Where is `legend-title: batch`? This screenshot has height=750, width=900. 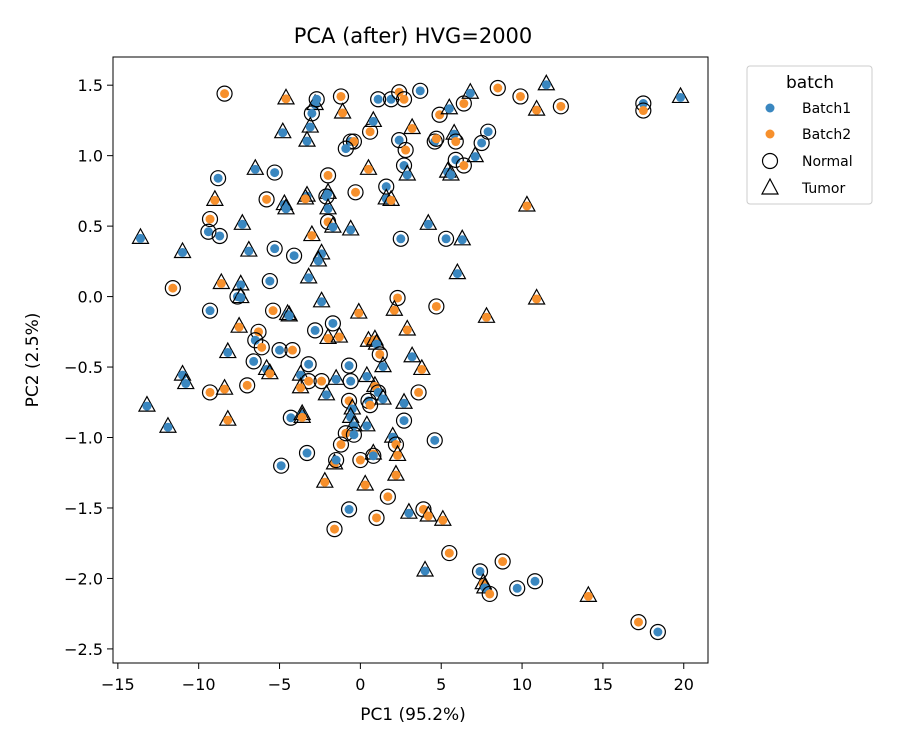 legend-title: batch is located at coordinates (810, 83).